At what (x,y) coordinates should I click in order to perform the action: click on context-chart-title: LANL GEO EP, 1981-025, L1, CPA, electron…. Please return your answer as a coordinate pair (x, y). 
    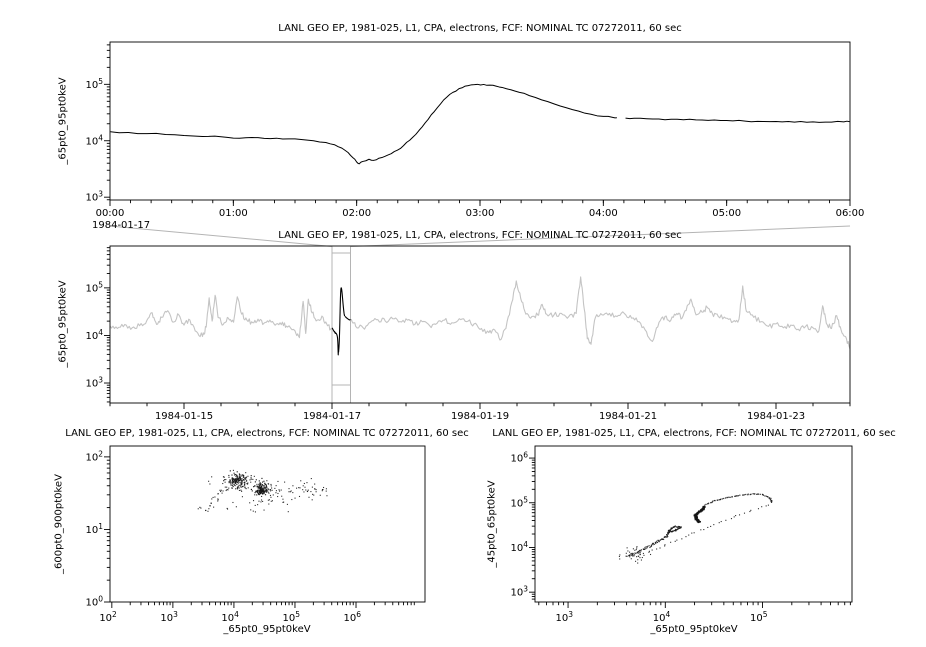
    Looking at the image, I should click on (480, 235).